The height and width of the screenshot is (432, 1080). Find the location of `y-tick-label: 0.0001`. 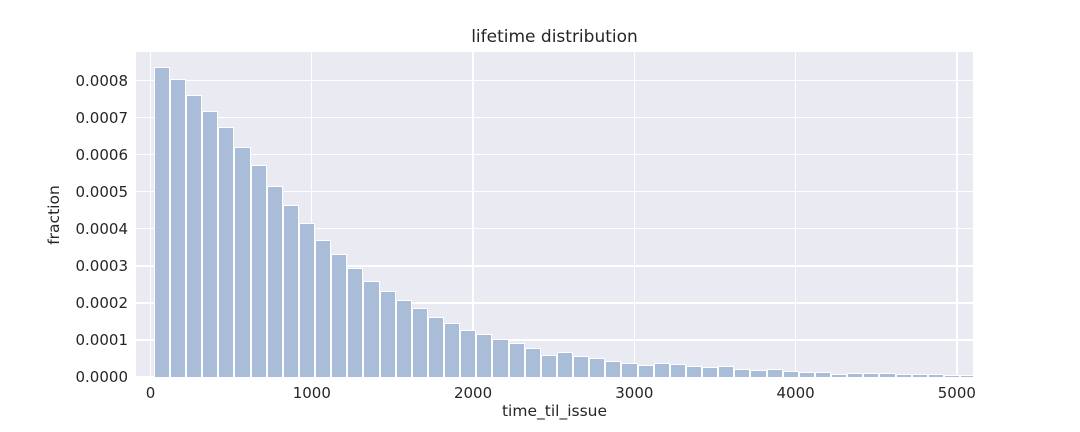

y-tick-label: 0.0001 is located at coordinates (102, 339).